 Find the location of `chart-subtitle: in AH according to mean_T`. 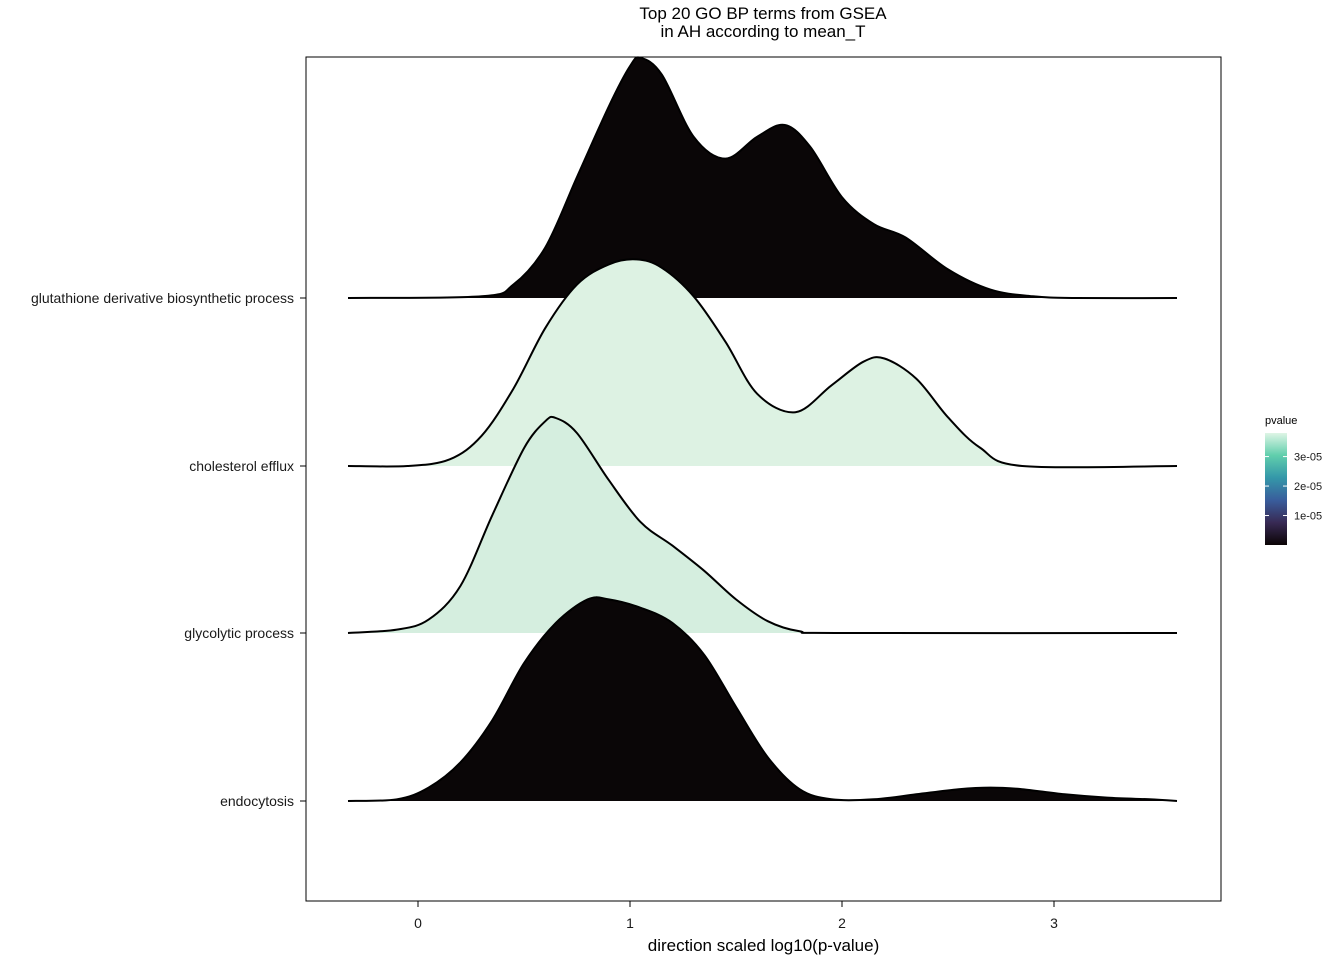

chart-subtitle: in AH according to mean_T is located at coordinates (763, 31).